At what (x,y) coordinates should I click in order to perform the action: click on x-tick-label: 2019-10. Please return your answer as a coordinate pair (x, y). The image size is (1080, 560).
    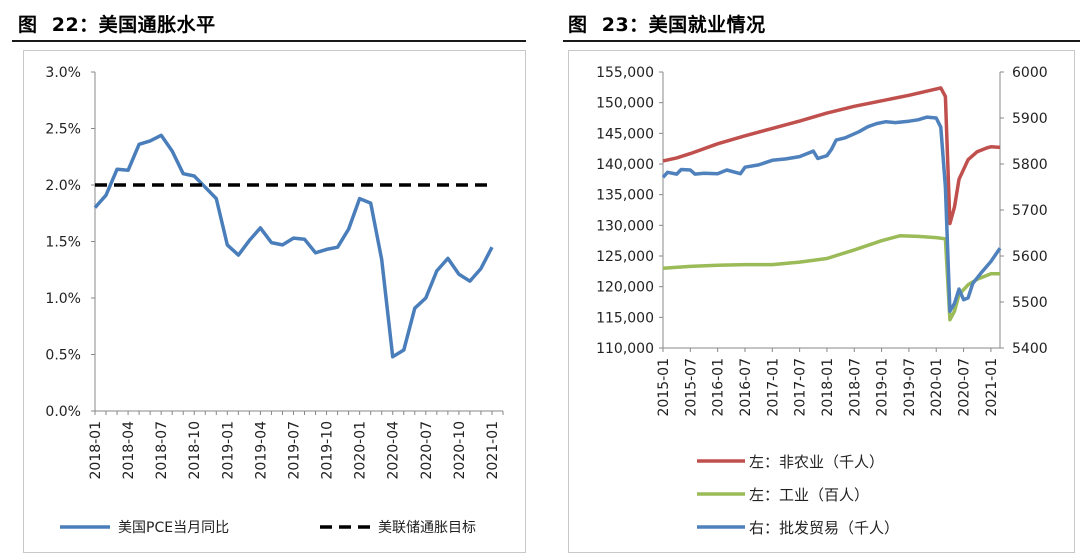
    Looking at the image, I should click on (328, 450).